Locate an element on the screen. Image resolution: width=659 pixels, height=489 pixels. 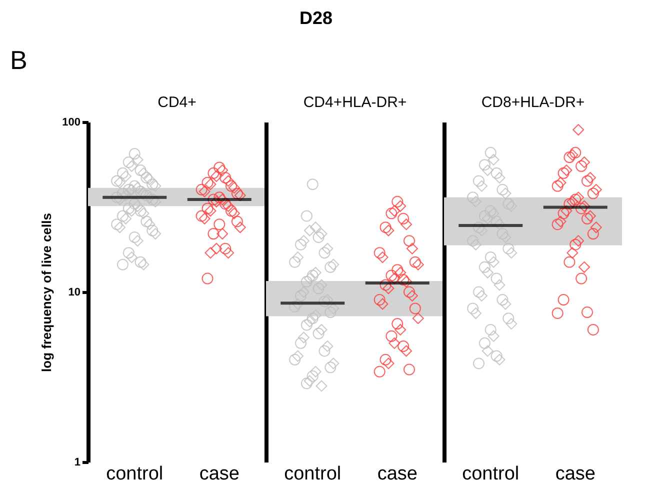
text: B is located at coordinates (19, 60).